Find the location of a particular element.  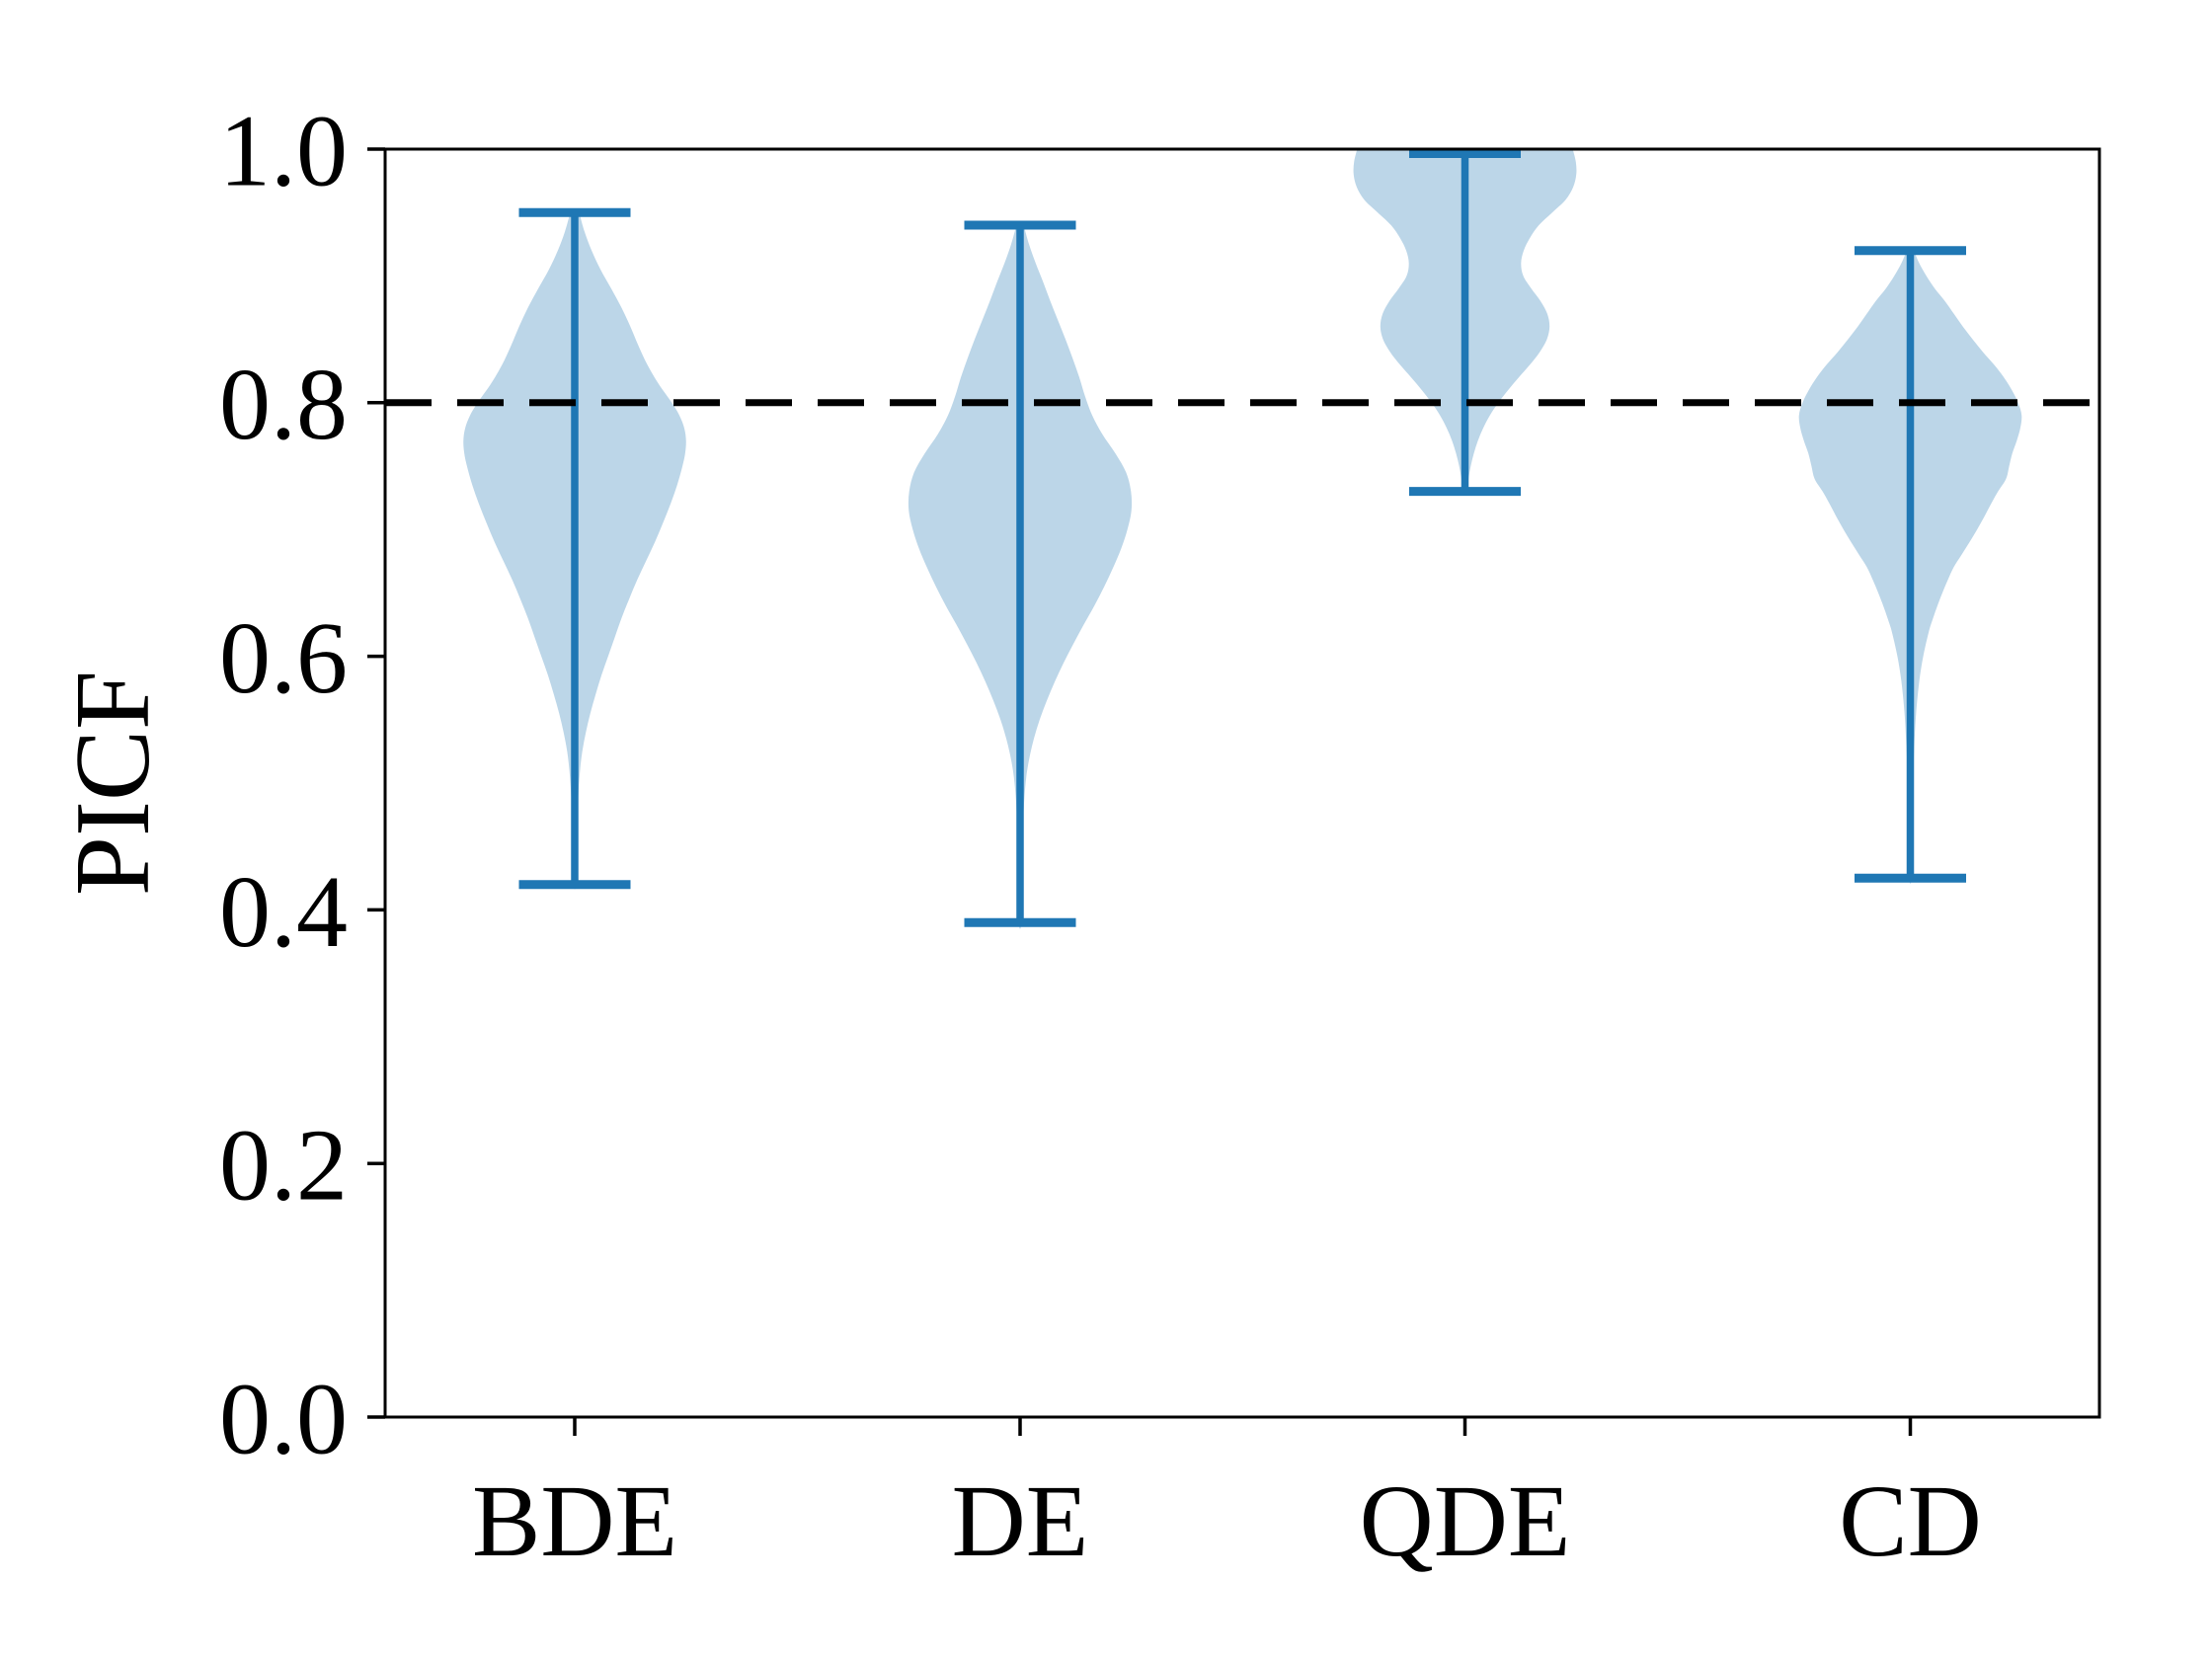

x-category-label: BDE is located at coordinates (575, 1521).